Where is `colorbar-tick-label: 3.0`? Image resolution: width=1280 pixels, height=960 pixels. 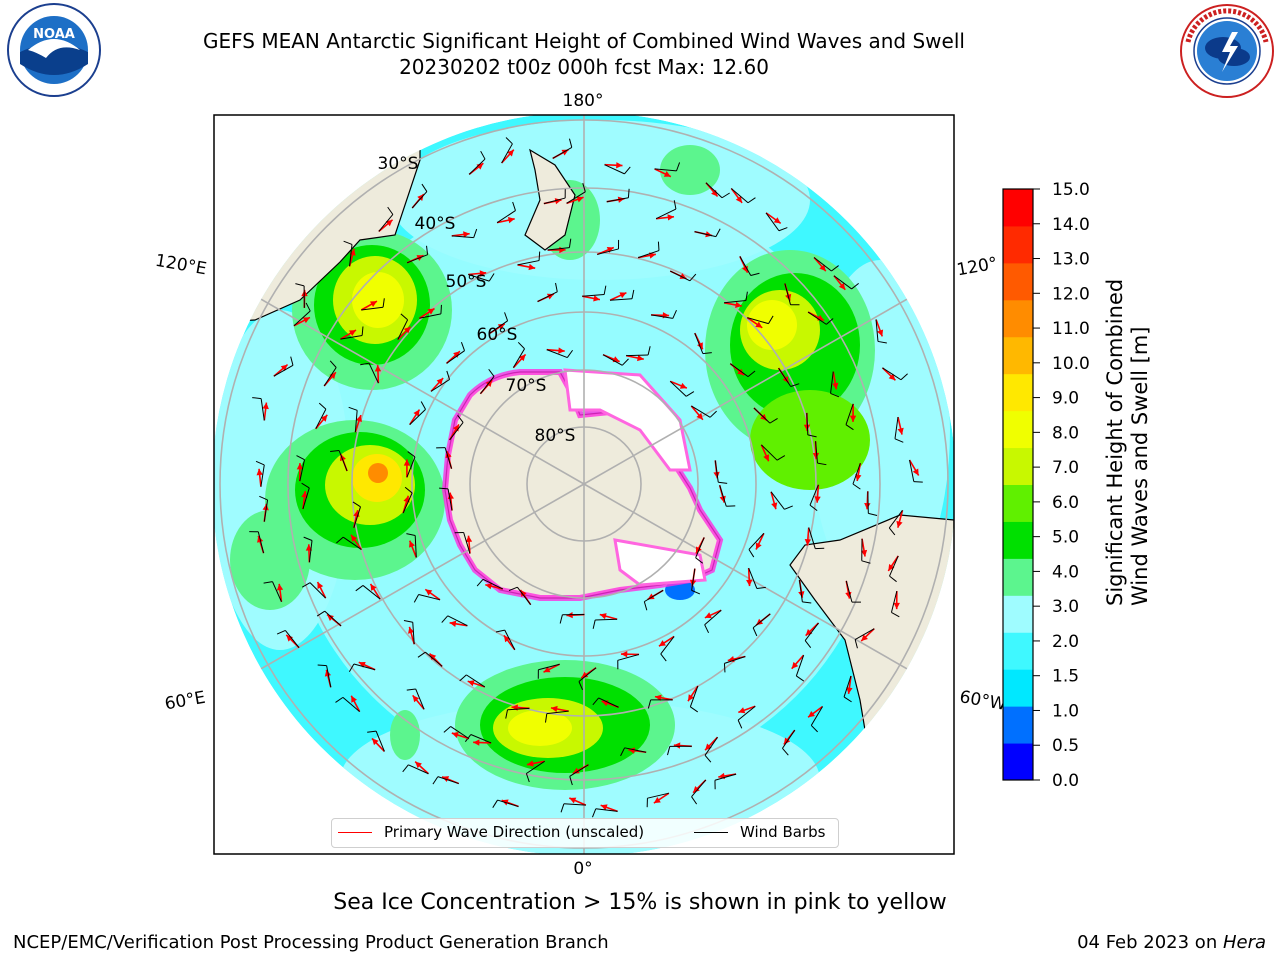 colorbar-tick-label: 3.0 is located at coordinates (1065, 607).